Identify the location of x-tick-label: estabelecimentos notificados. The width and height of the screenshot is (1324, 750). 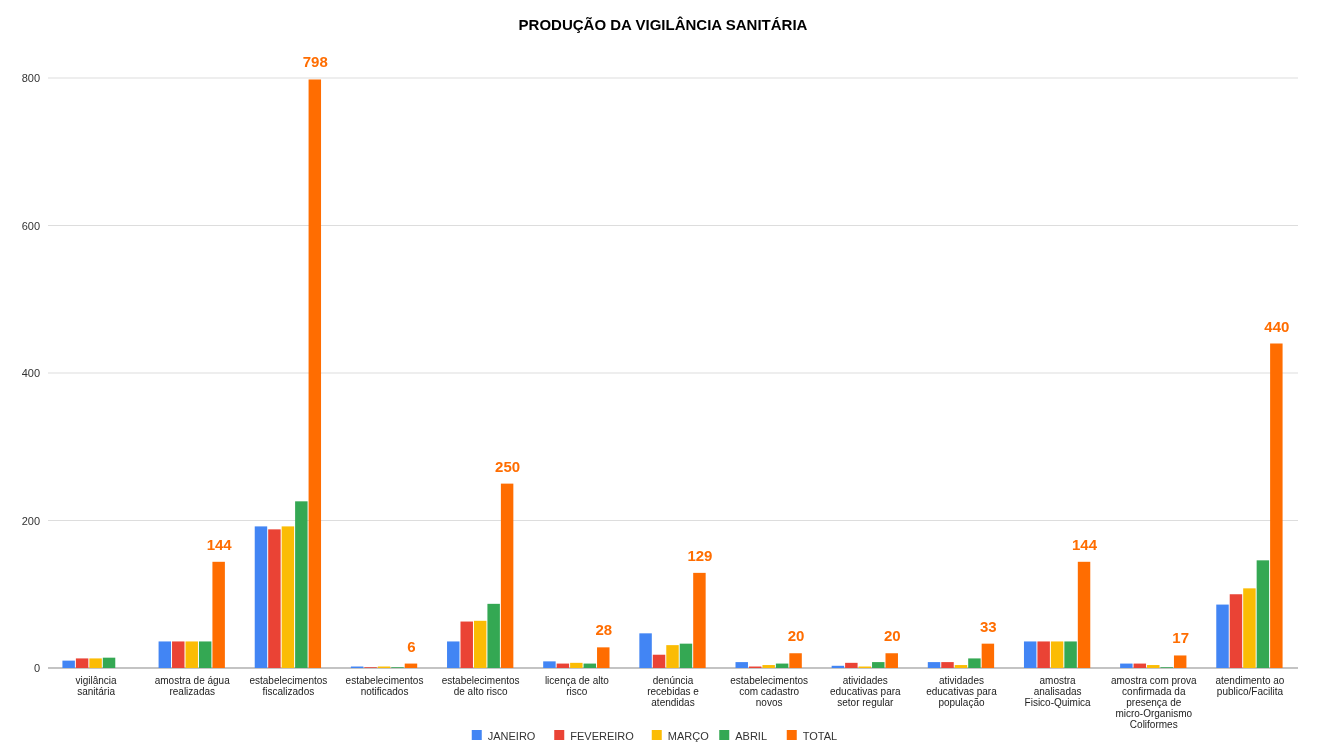
(384, 686).